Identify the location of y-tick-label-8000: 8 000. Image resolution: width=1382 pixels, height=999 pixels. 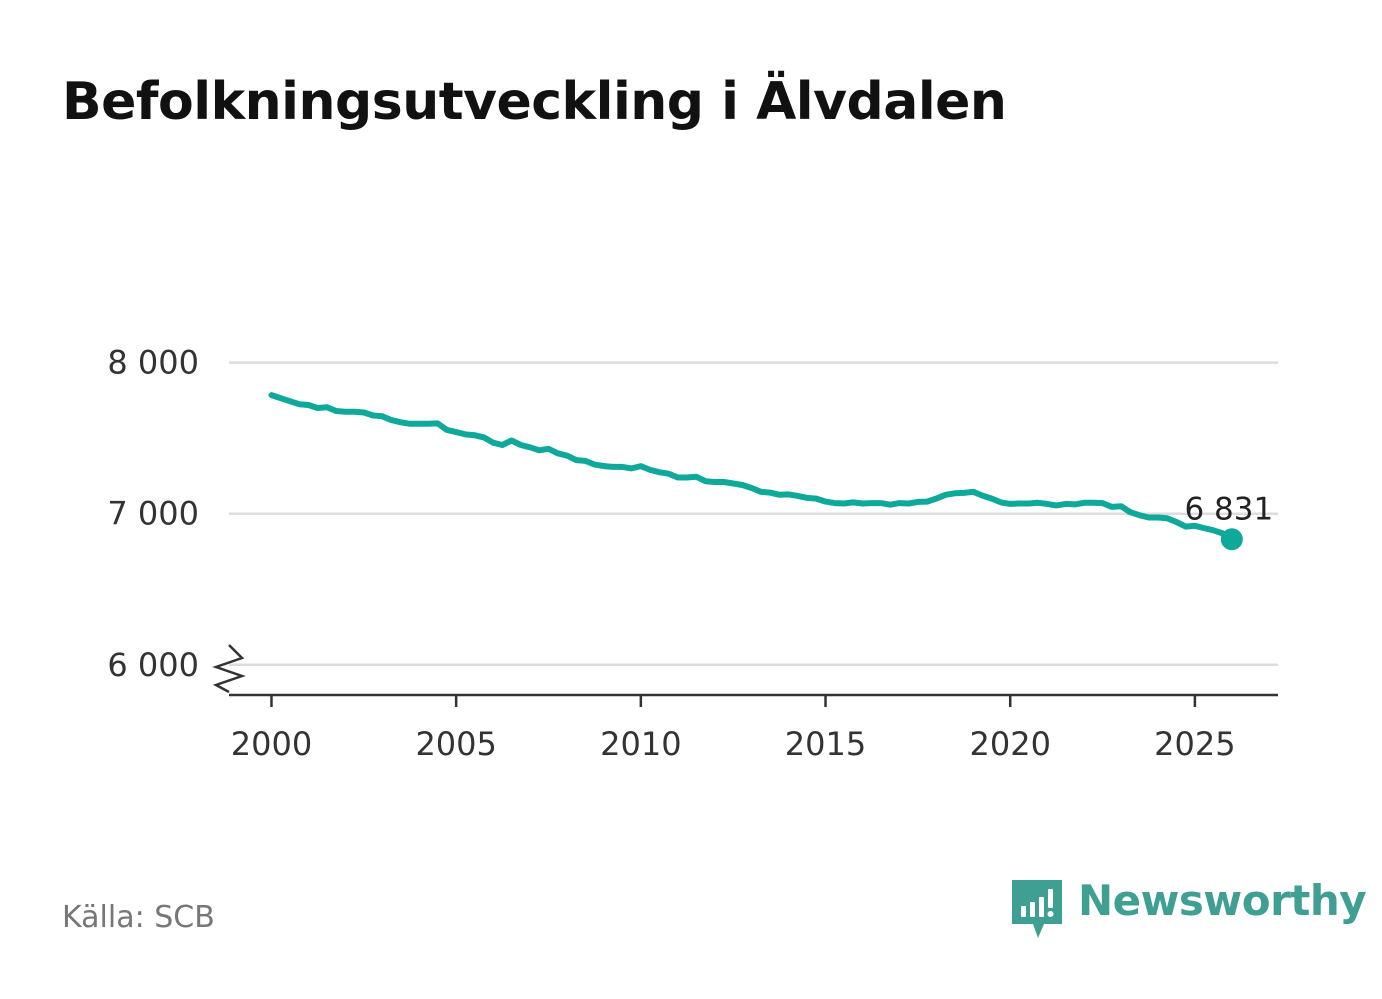
(153, 363).